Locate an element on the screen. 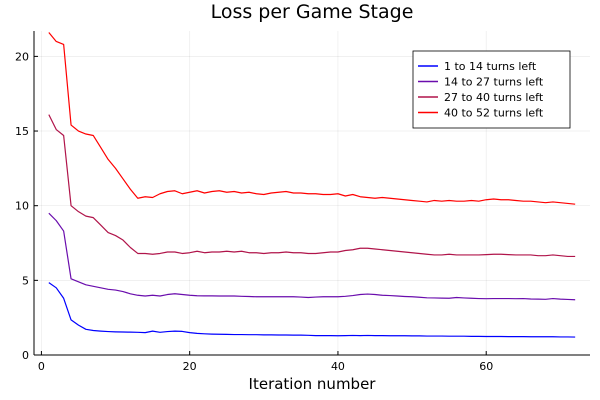 This screenshot has width=600, height=400. y-tick-label: 20 is located at coordinates (22, 56).